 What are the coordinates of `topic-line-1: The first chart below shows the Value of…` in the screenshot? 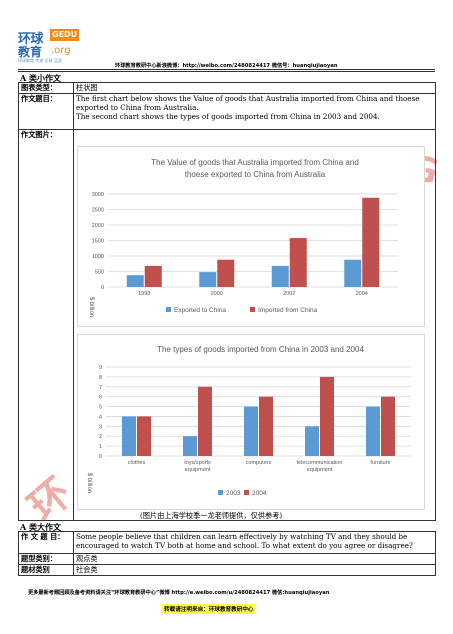 It's located at (248, 103).